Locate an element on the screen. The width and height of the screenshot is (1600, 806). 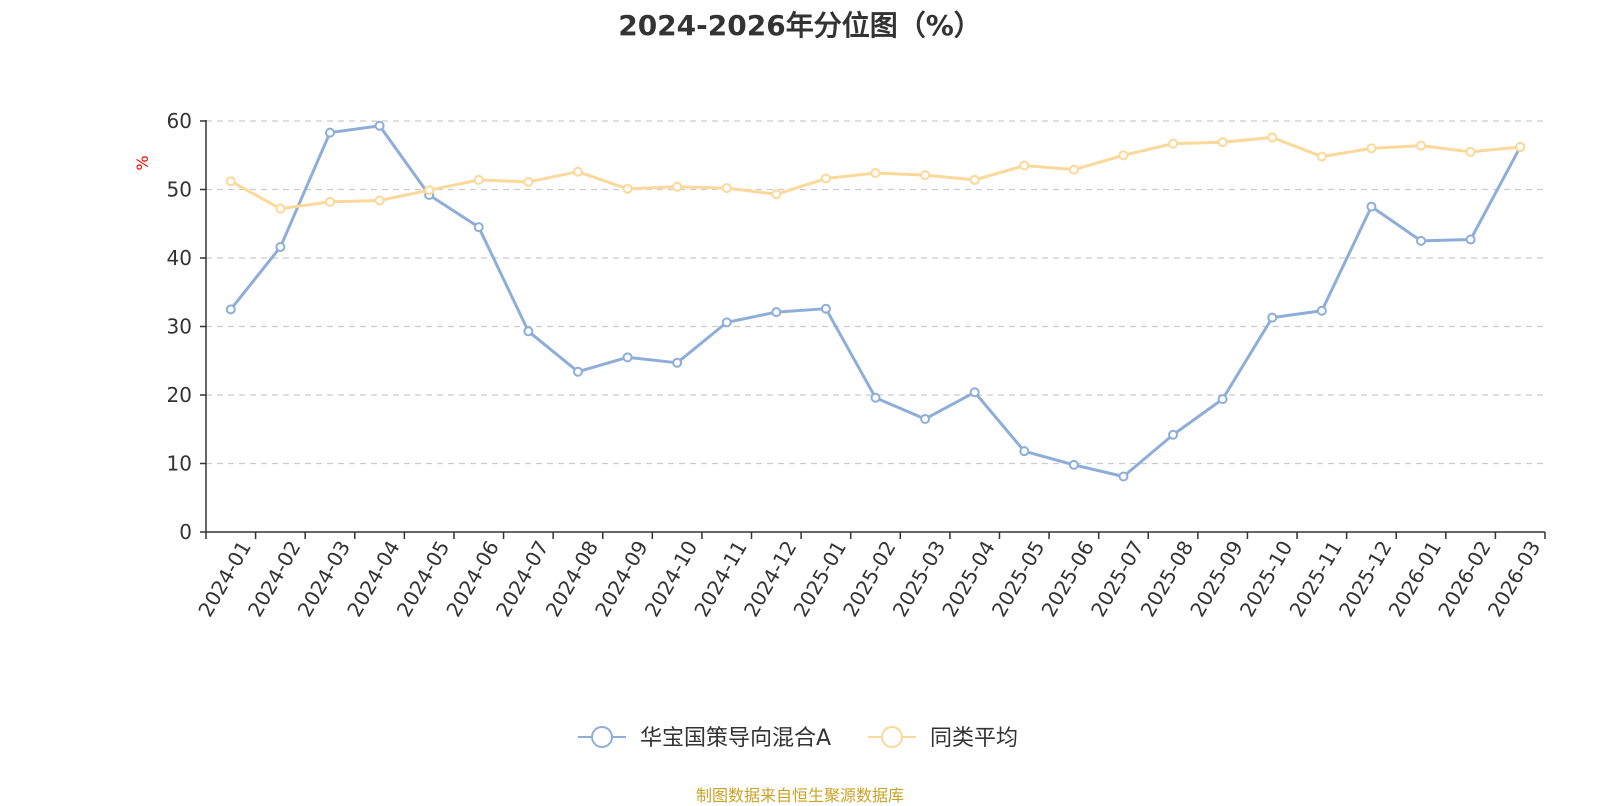
y-tick-label: 60 is located at coordinates (179, 121).